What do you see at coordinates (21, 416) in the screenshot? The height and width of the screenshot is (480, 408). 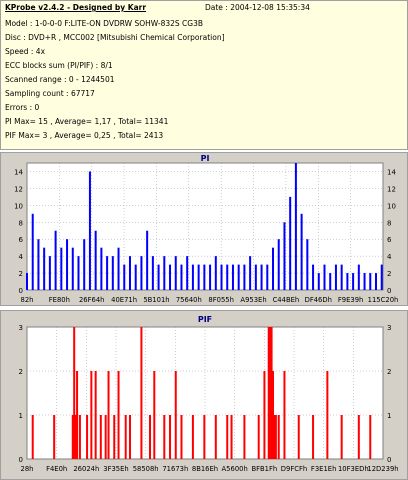 I see `y-tick-label-left: 1` at bounding box center [21, 416].